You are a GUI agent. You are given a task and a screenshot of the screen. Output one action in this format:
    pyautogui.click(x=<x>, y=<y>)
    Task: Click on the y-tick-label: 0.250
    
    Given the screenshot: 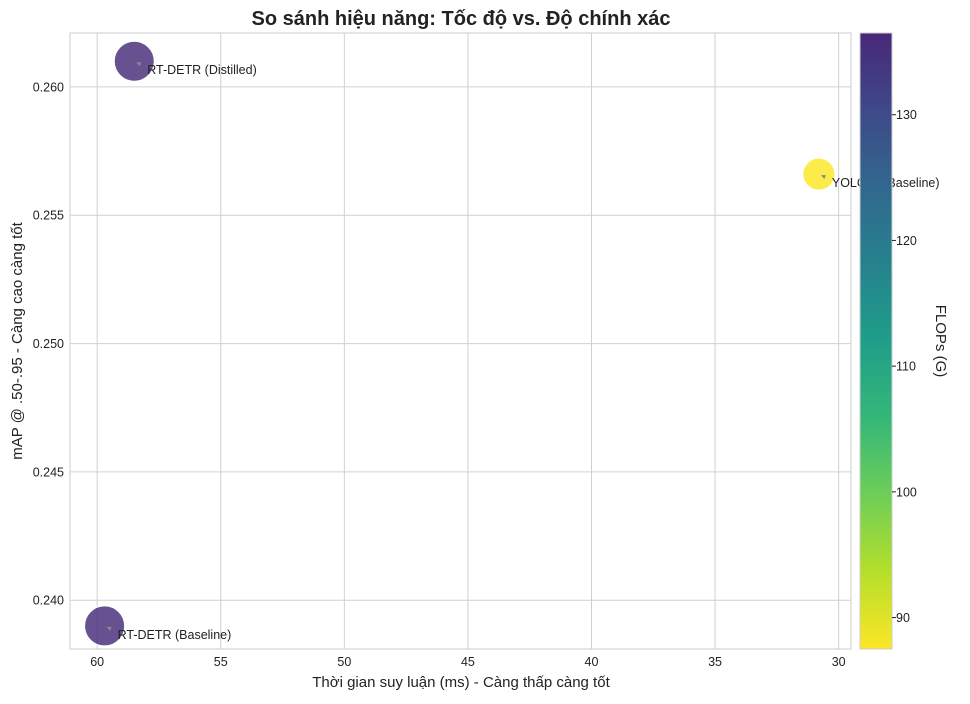 What is the action you would take?
    pyautogui.click(x=48, y=344)
    